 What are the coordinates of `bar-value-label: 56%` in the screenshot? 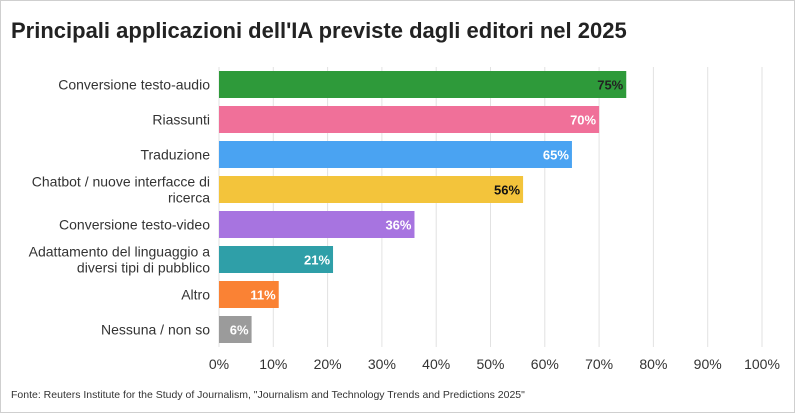 It's located at (507, 190).